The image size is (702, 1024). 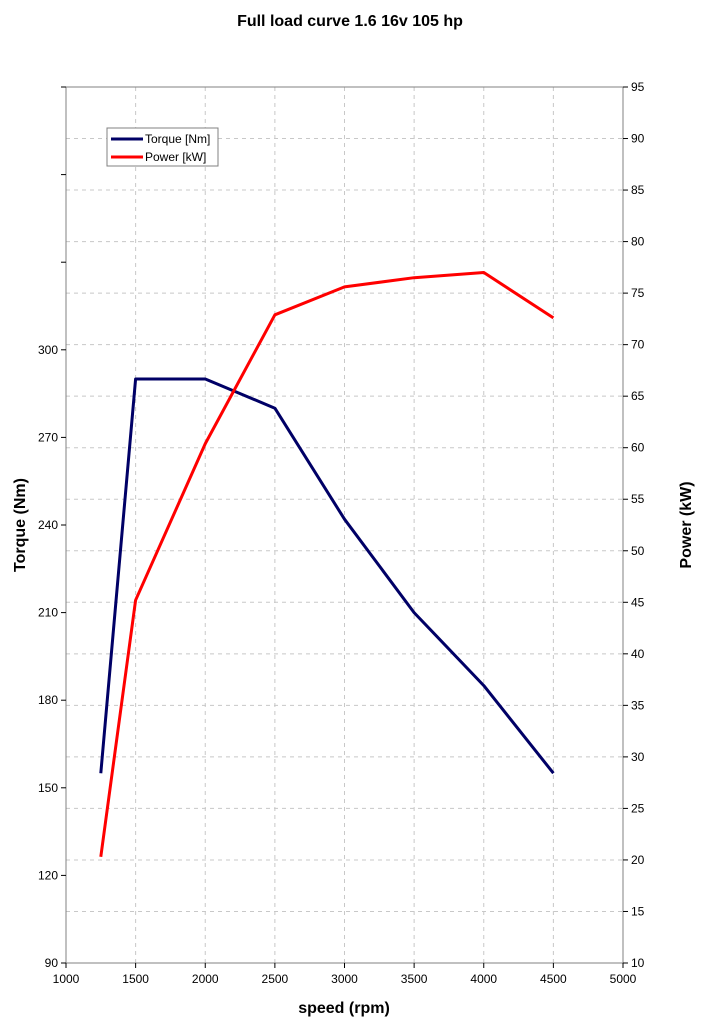 What do you see at coordinates (414, 979) in the screenshot?
I see `x-tick-label-3500: 3500` at bounding box center [414, 979].